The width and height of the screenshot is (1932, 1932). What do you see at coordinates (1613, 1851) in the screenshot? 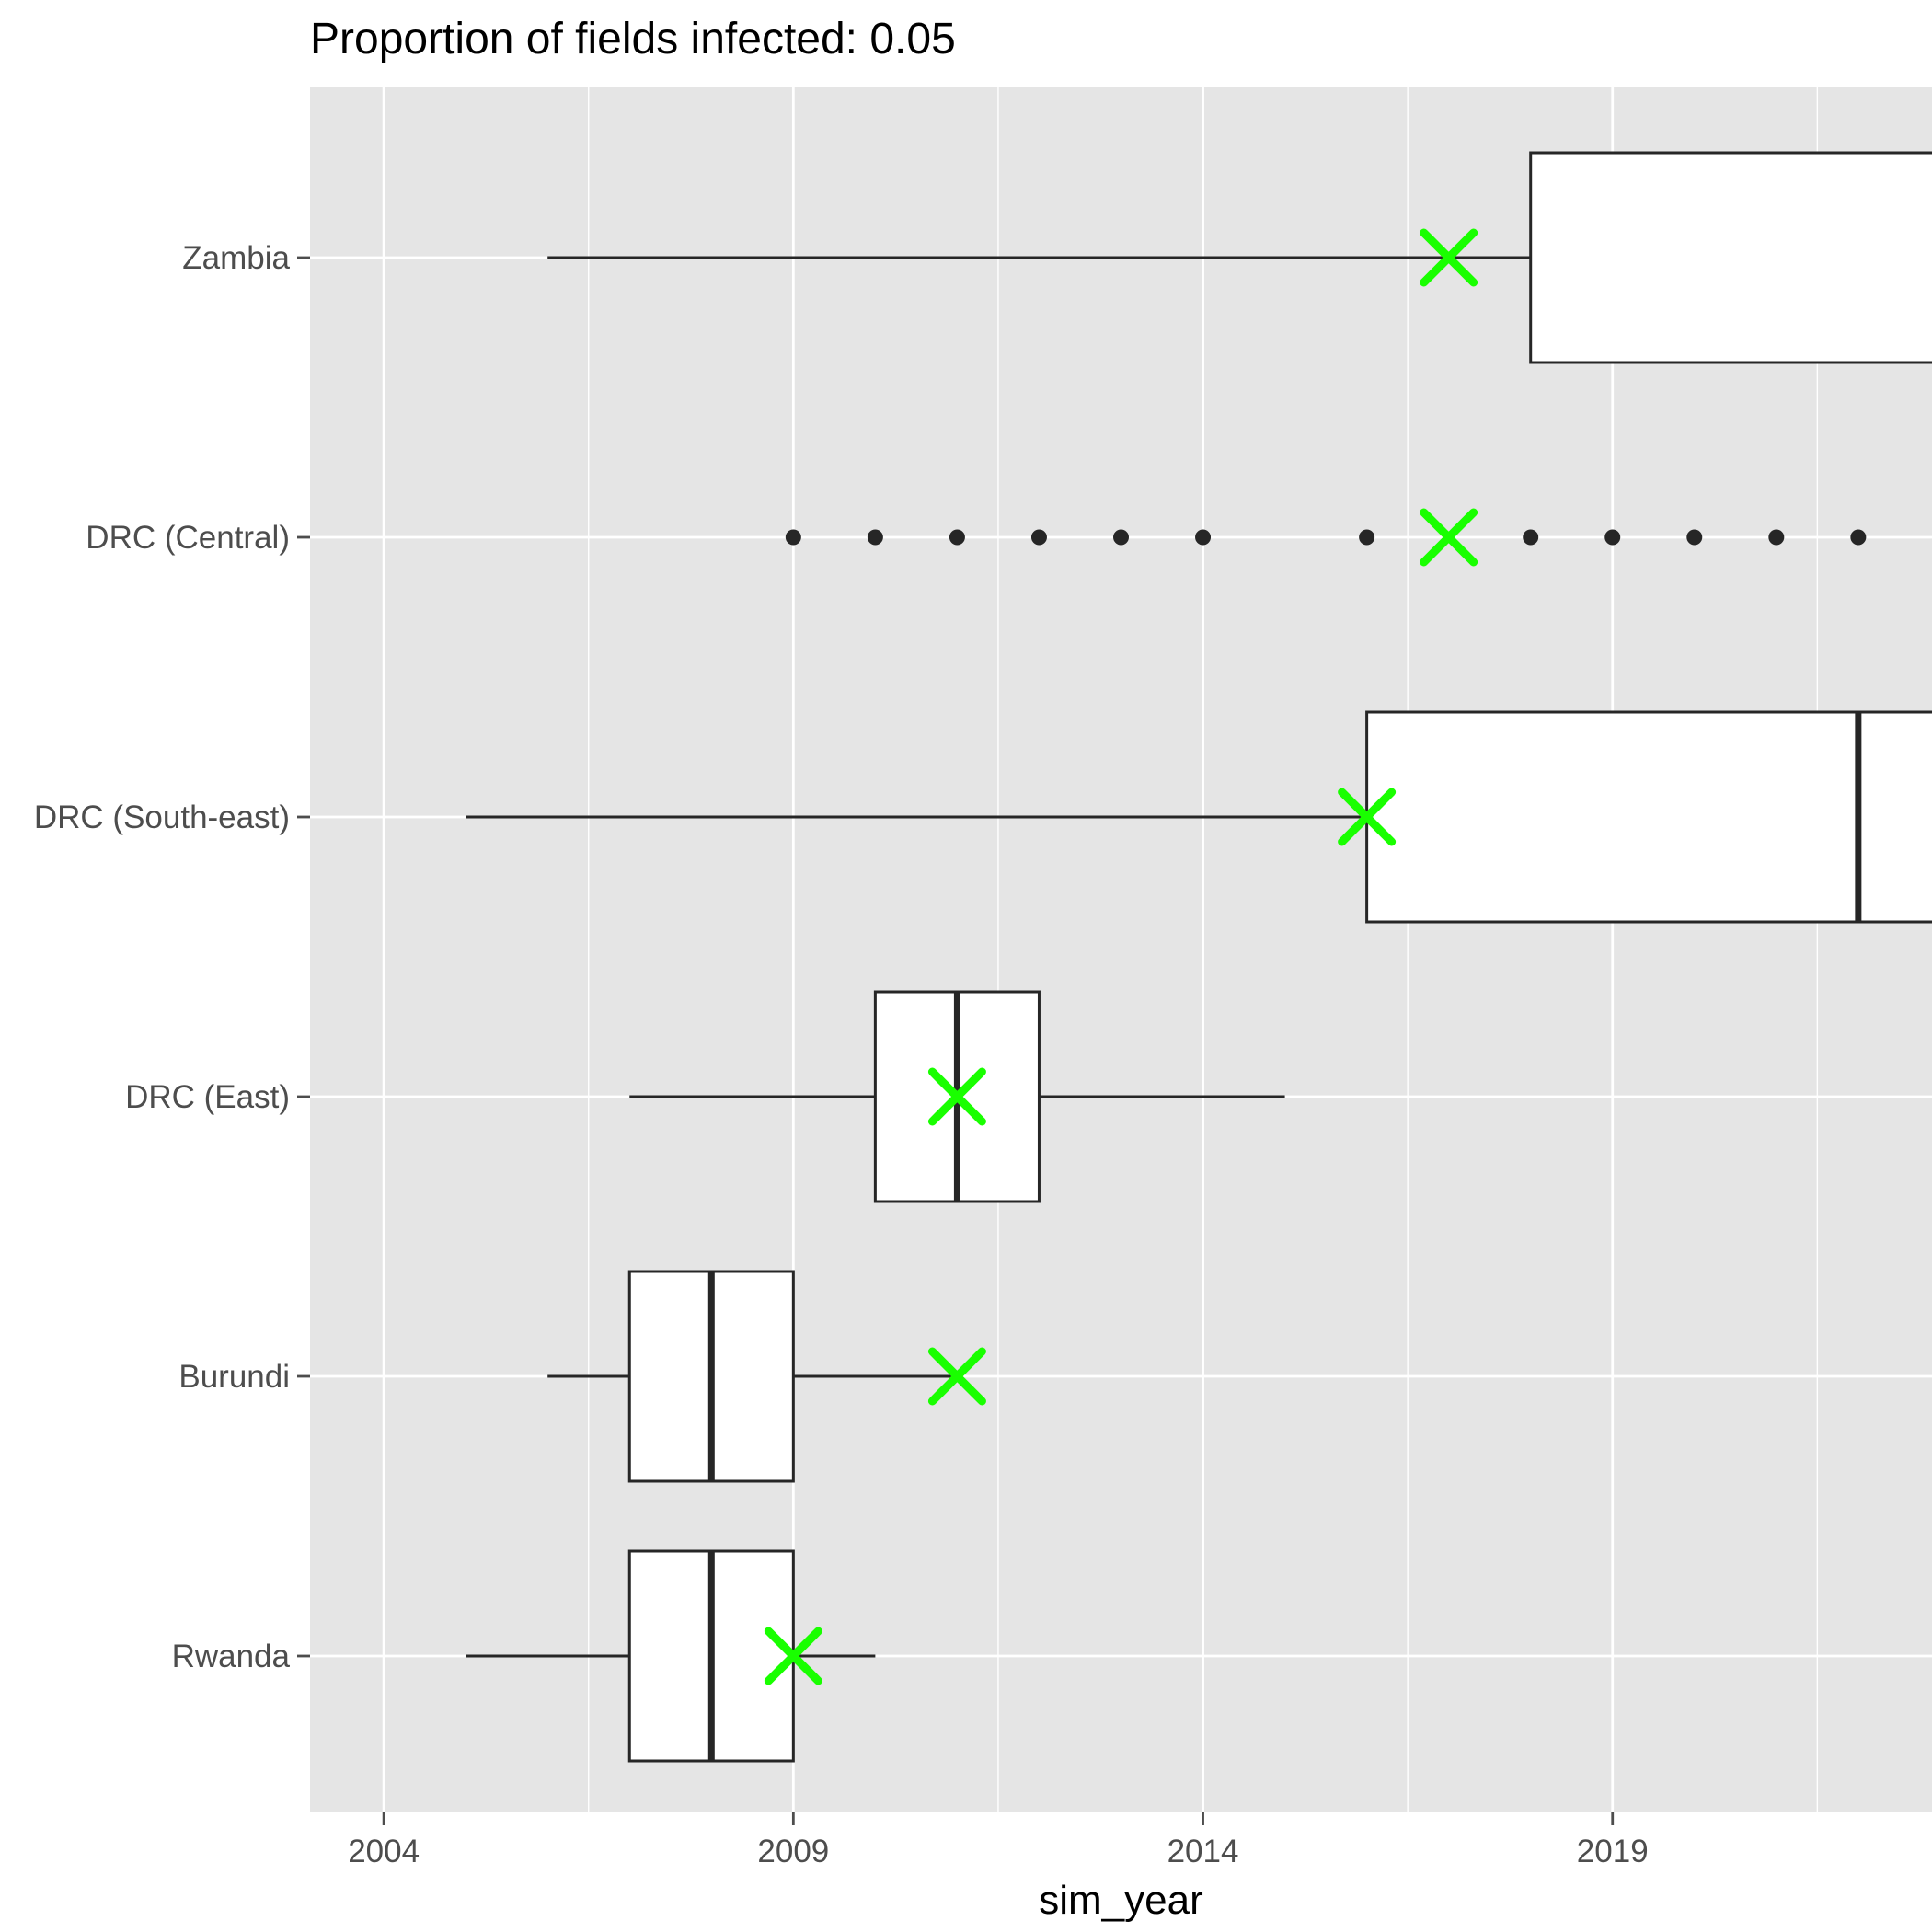
I see `x-tick-label: 2019` at bounding box center [1613, 1851].